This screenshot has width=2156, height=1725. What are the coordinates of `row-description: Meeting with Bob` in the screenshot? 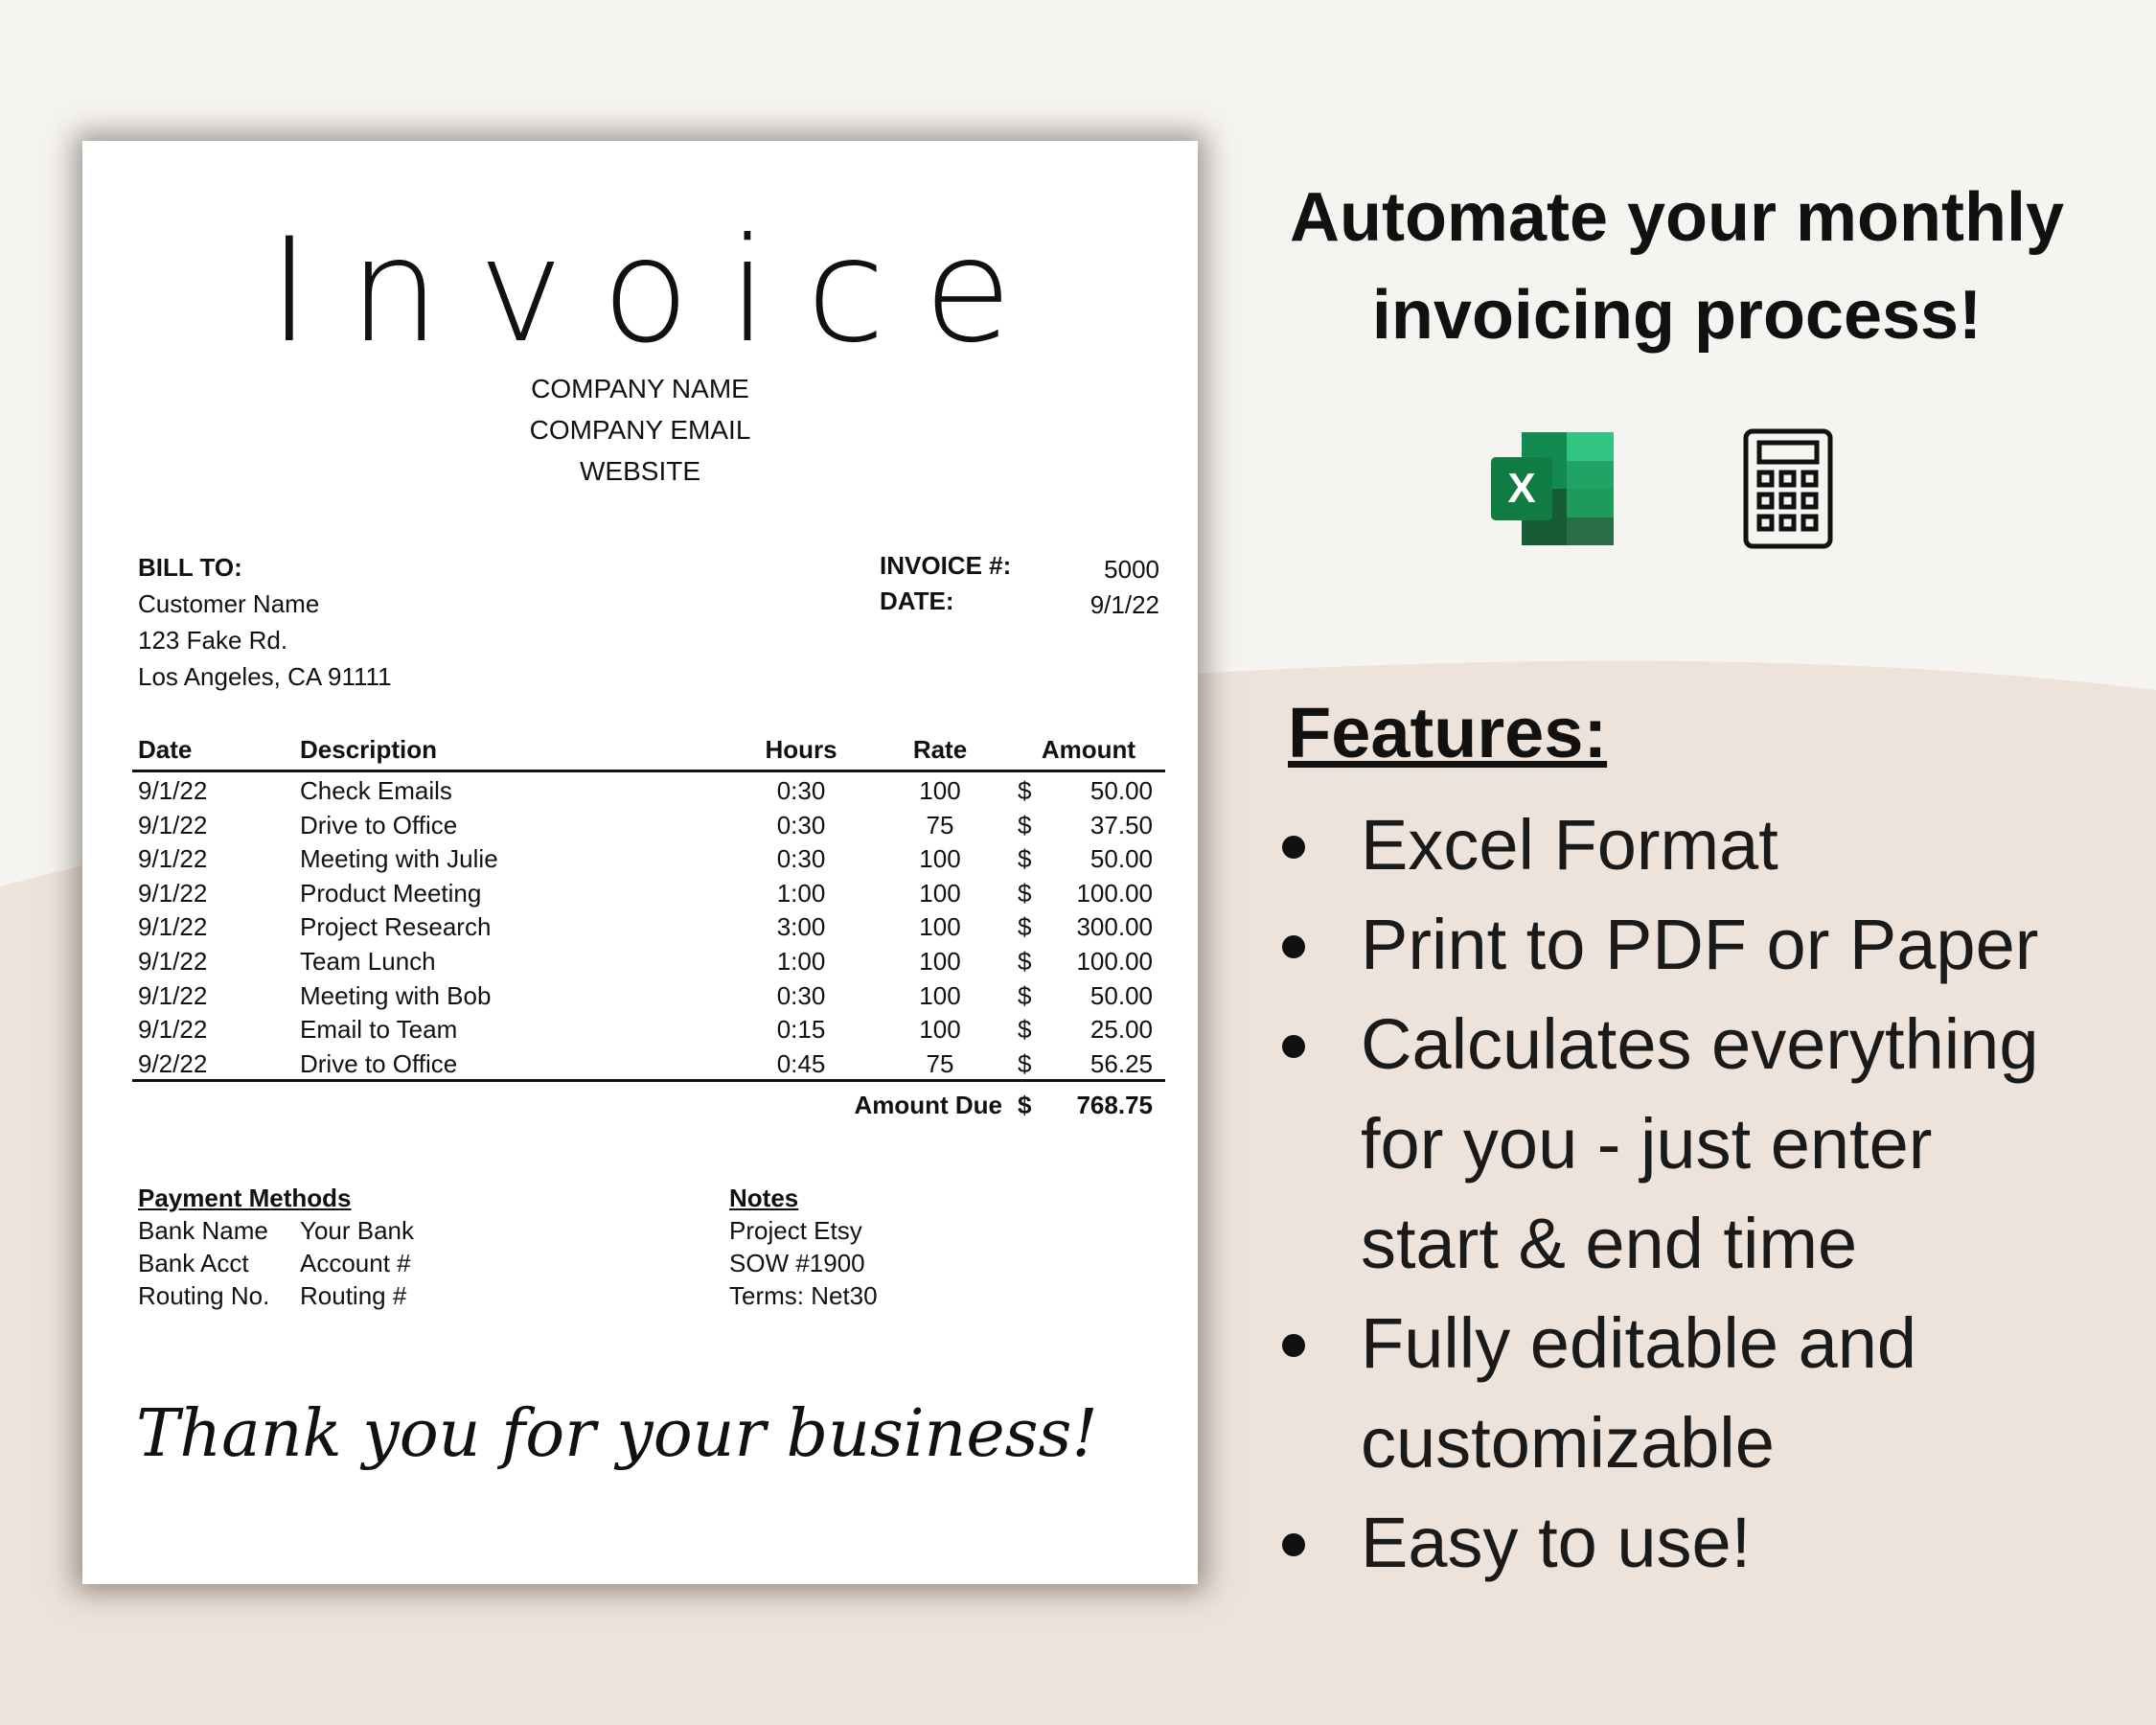 It's located at (396, 995).